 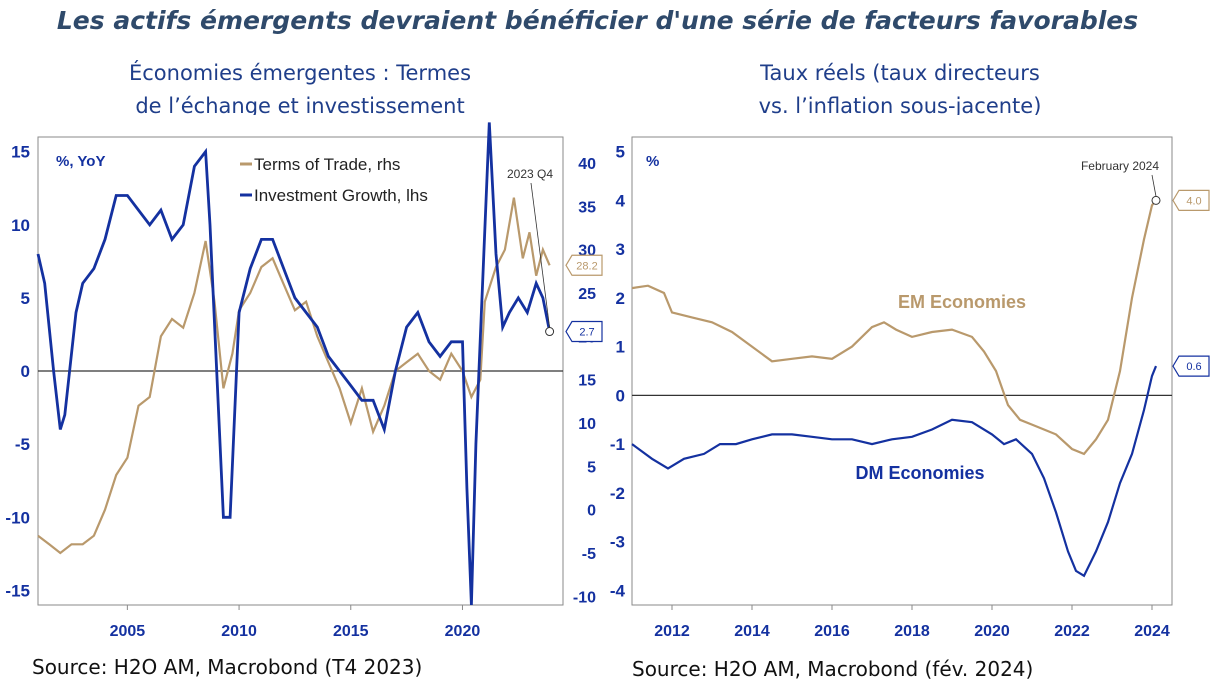 I want to click on right-y-tick-label: -5, so click(x=589, y=554).